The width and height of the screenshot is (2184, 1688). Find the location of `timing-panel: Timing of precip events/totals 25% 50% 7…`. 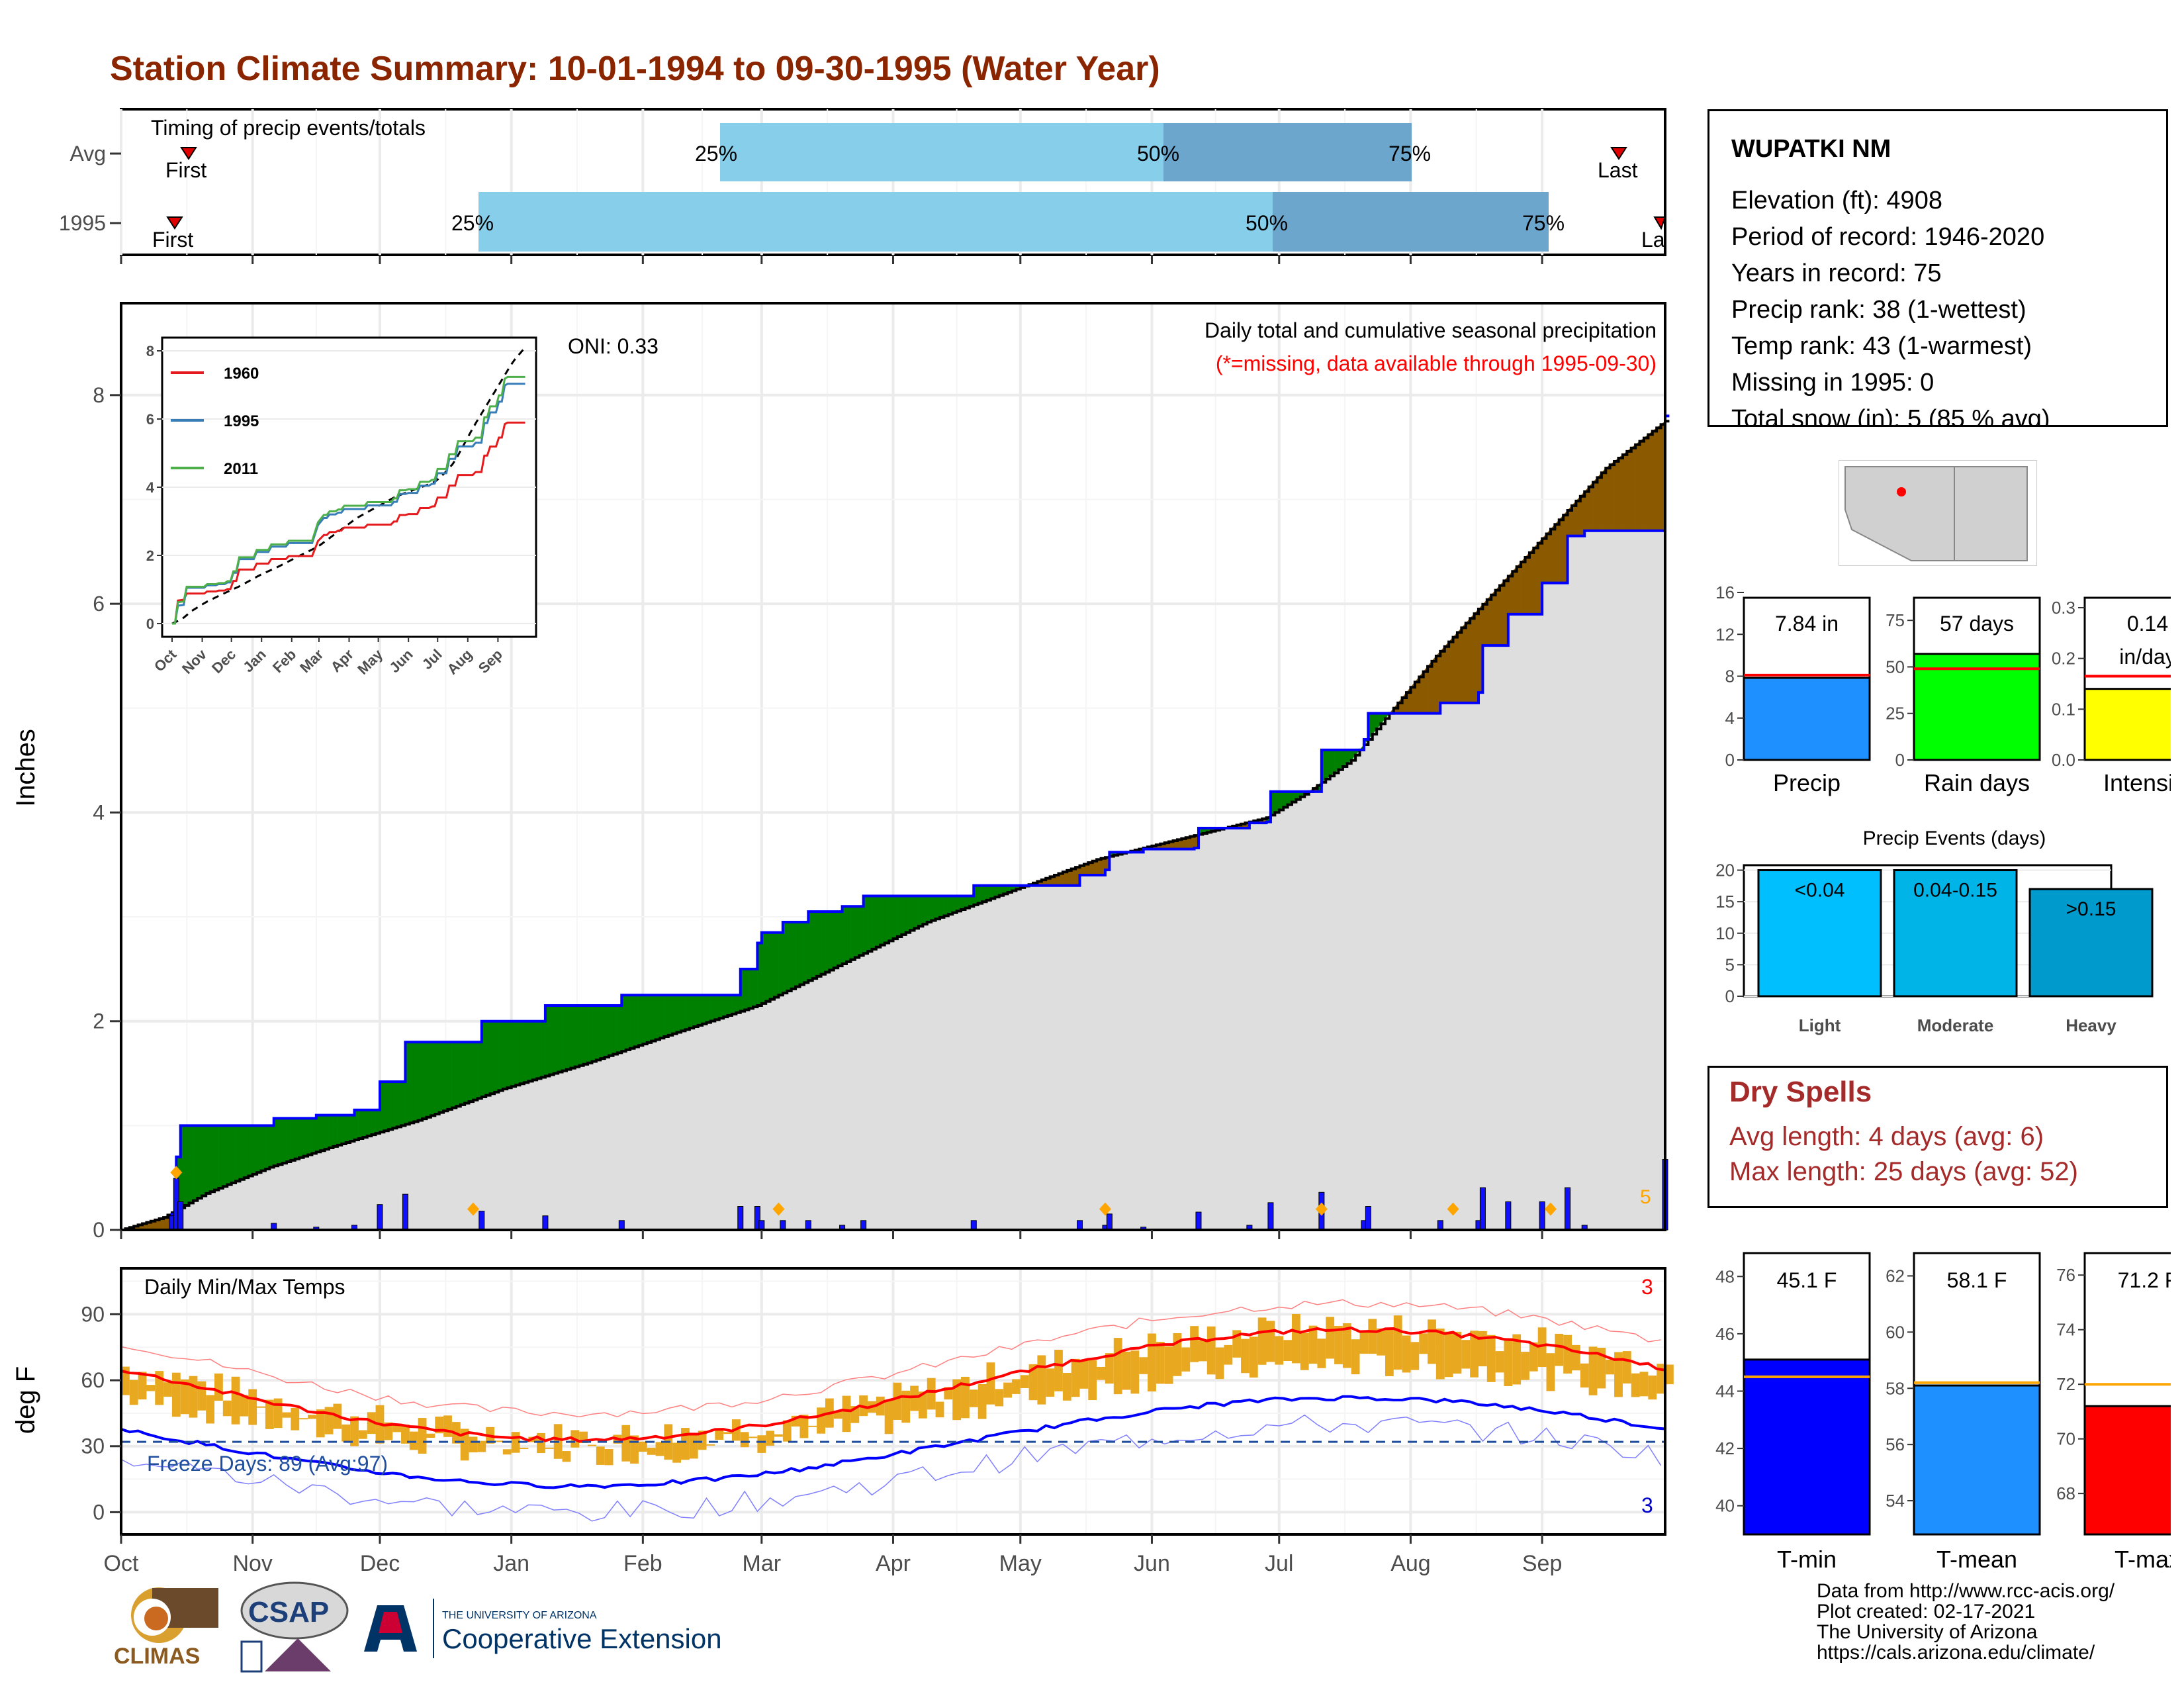

timing-panel: Timing of precip events/totals 25% 50% 7… is located at coordinates (862, 182).